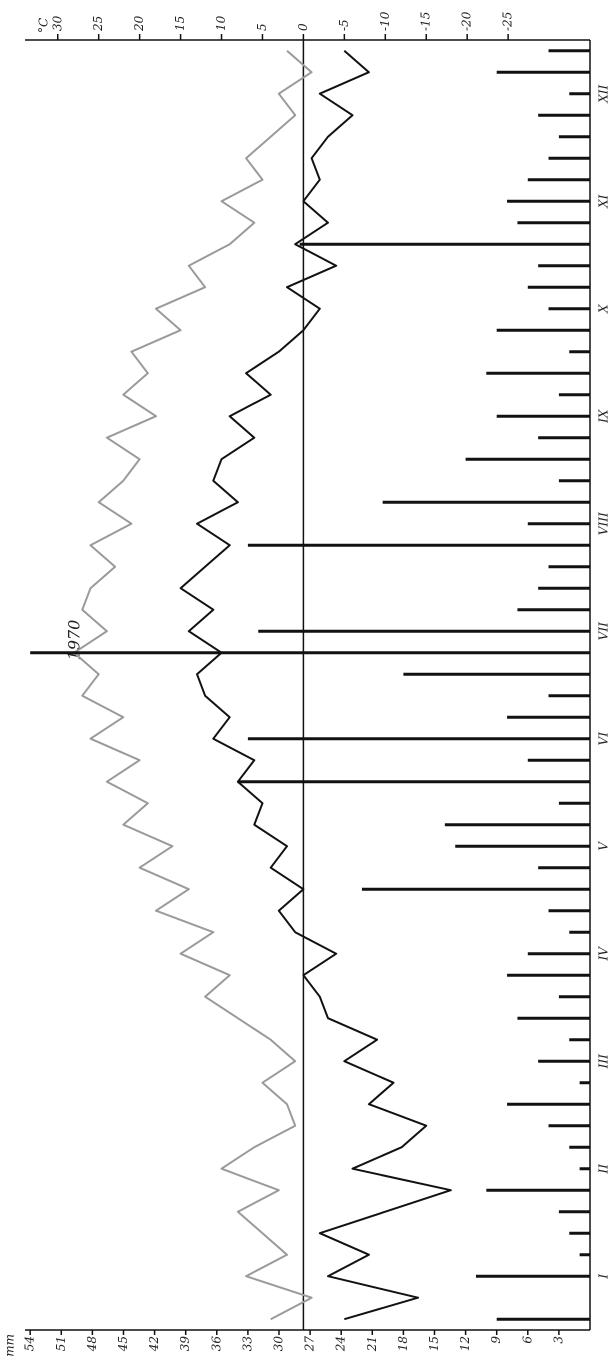 The height and width of the screenshot is (1358, 614). I want to click on y2-tick-label: 30, so click(278, 1344).